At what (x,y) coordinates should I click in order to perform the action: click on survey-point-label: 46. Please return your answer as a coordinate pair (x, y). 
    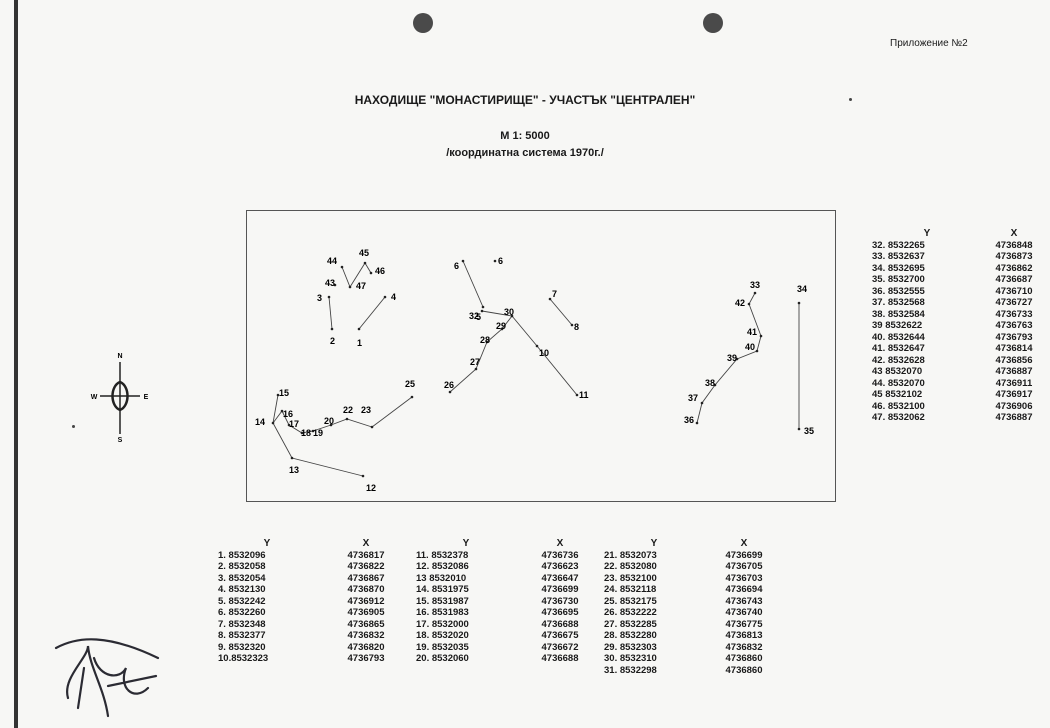
    Looking at the image, I should click on (380, 271).